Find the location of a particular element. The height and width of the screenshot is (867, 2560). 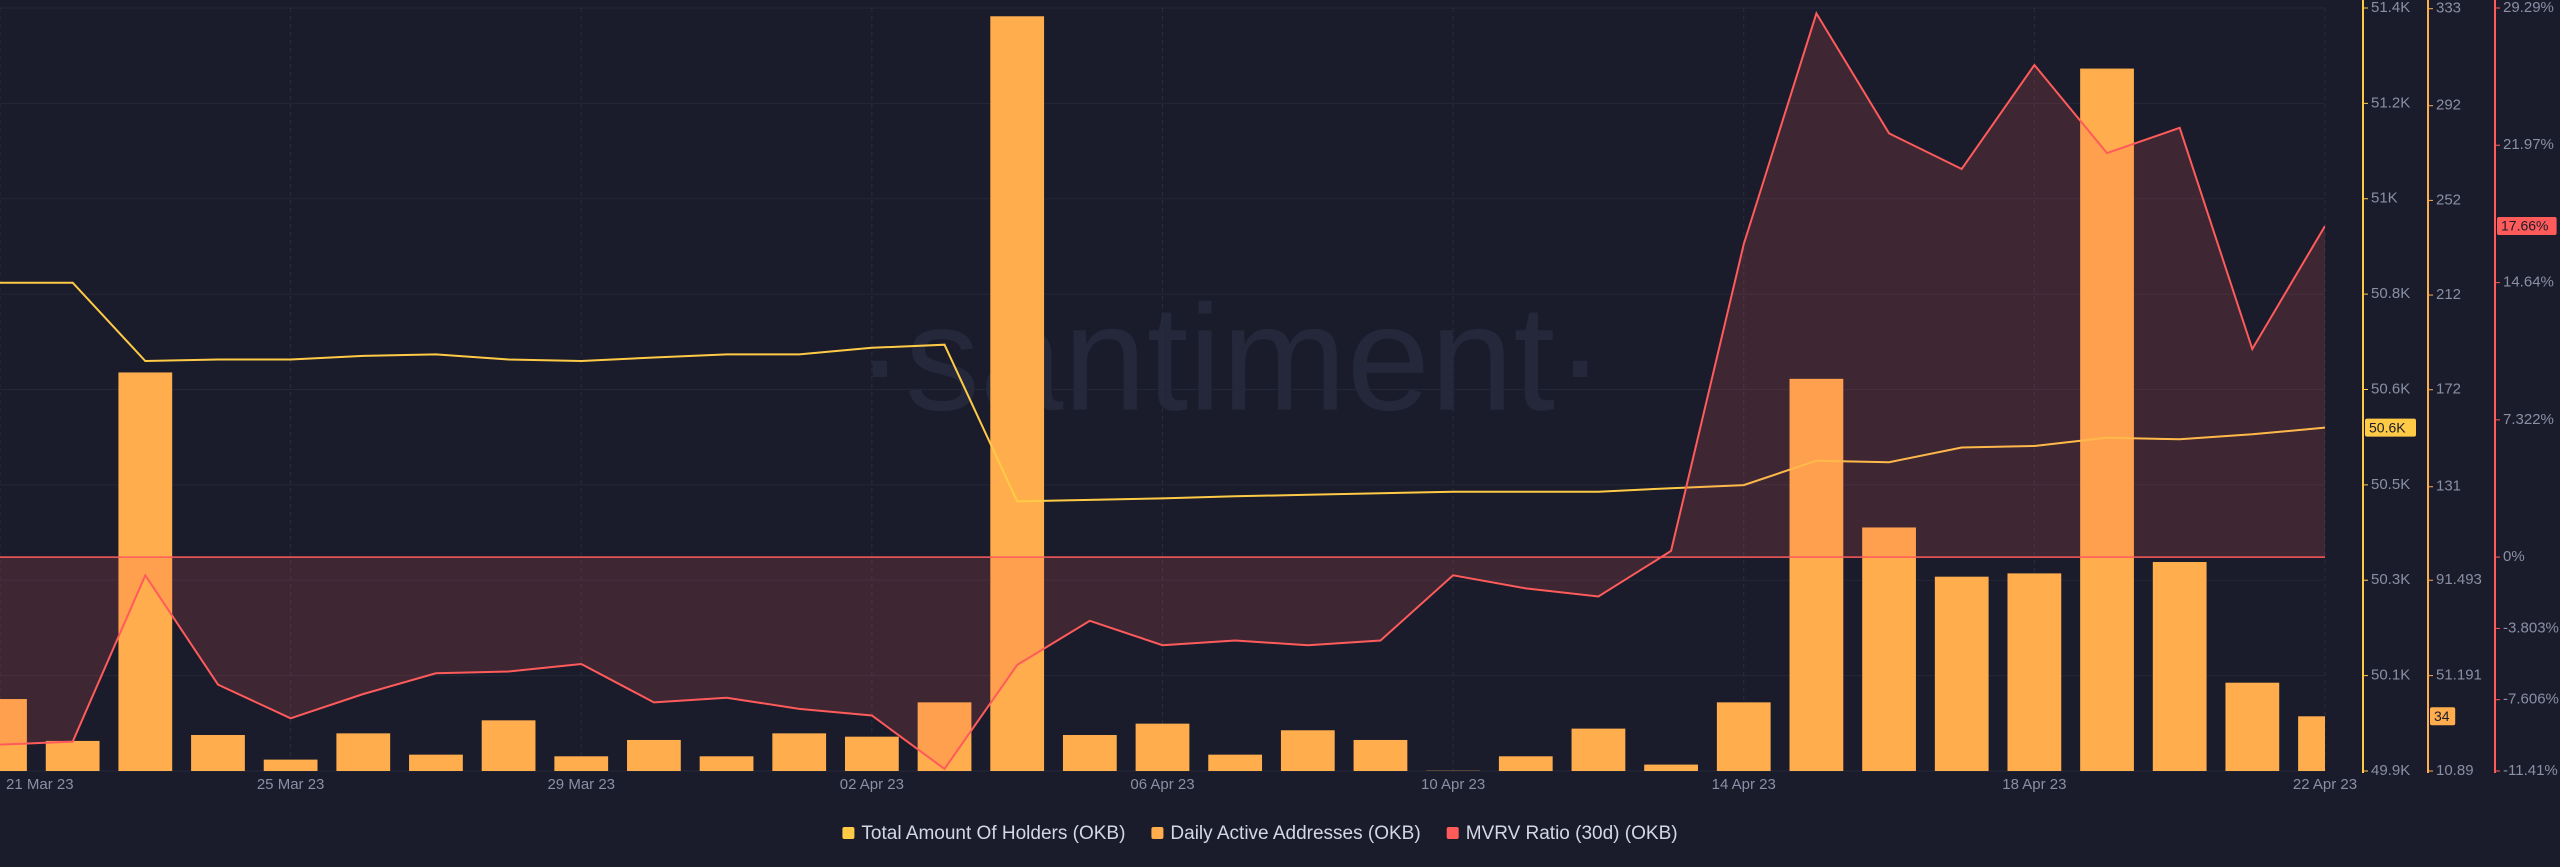

y-tick-label: 131 is located at coordinates (2448, 486).